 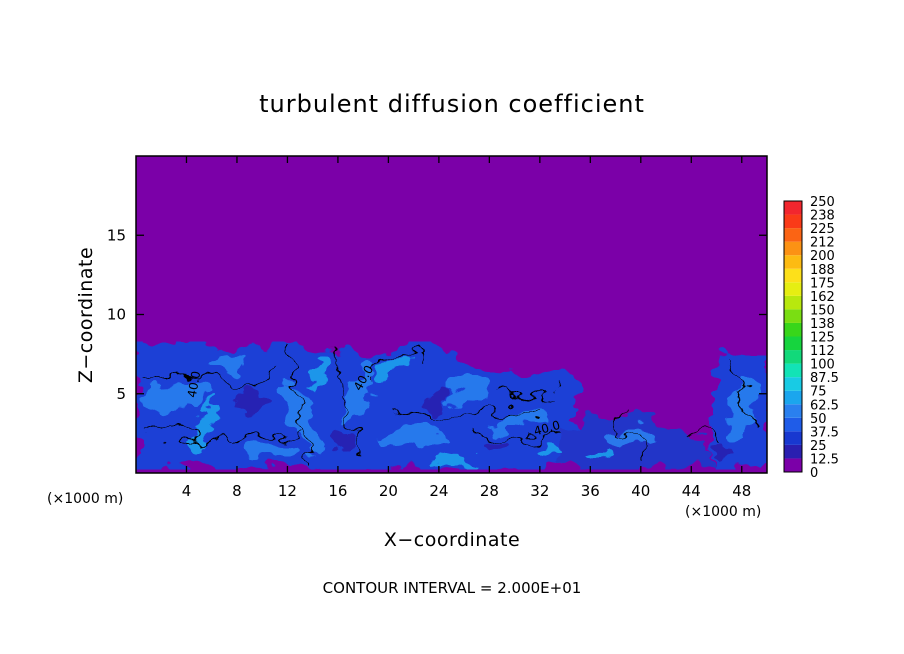 I want to click on x-tick-label: 16, so click(x=337, y=491).